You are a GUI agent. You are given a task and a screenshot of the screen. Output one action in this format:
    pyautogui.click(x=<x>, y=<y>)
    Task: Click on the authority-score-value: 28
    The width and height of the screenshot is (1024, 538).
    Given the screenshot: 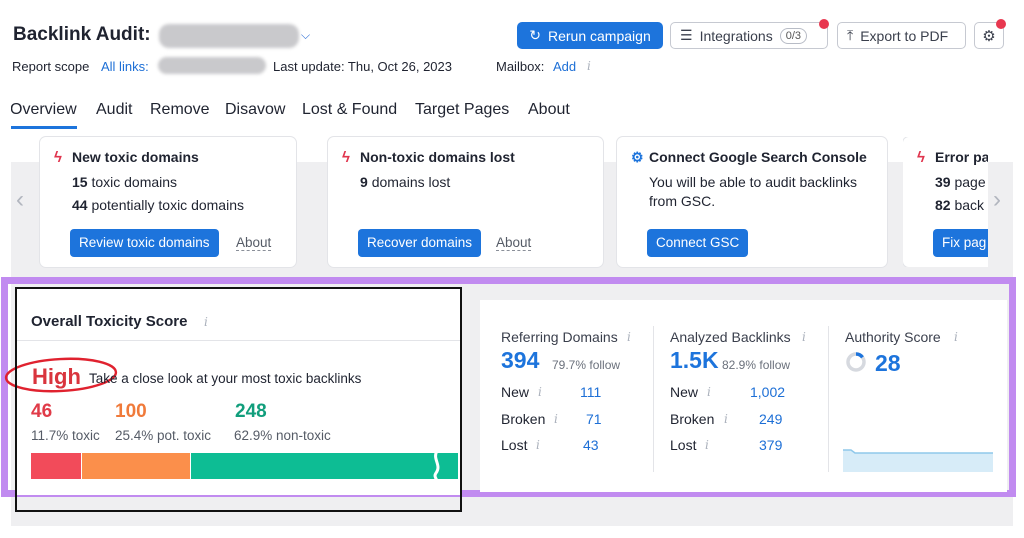 What is the action you would take?
    pyautogui.click(x=888, y=363)
    